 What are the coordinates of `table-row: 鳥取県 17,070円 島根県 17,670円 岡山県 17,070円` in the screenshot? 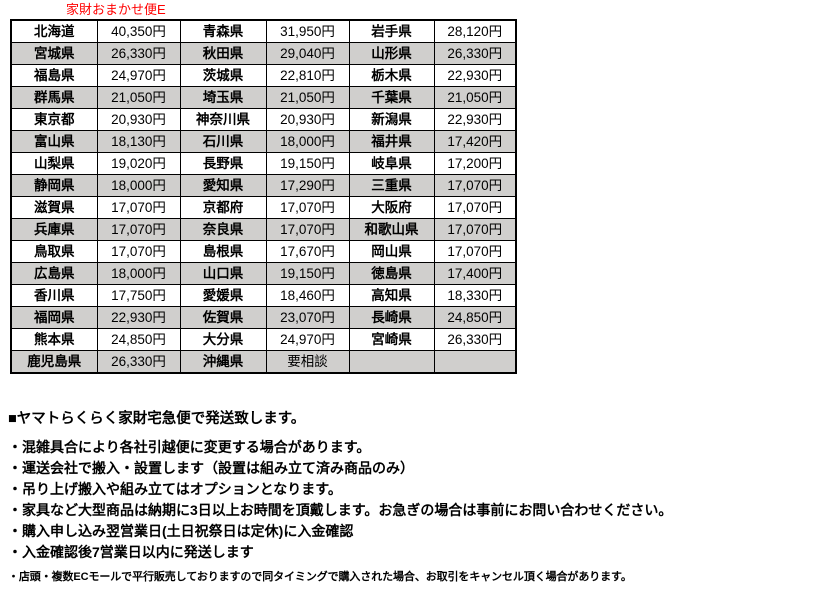 It's located at (263, 251).